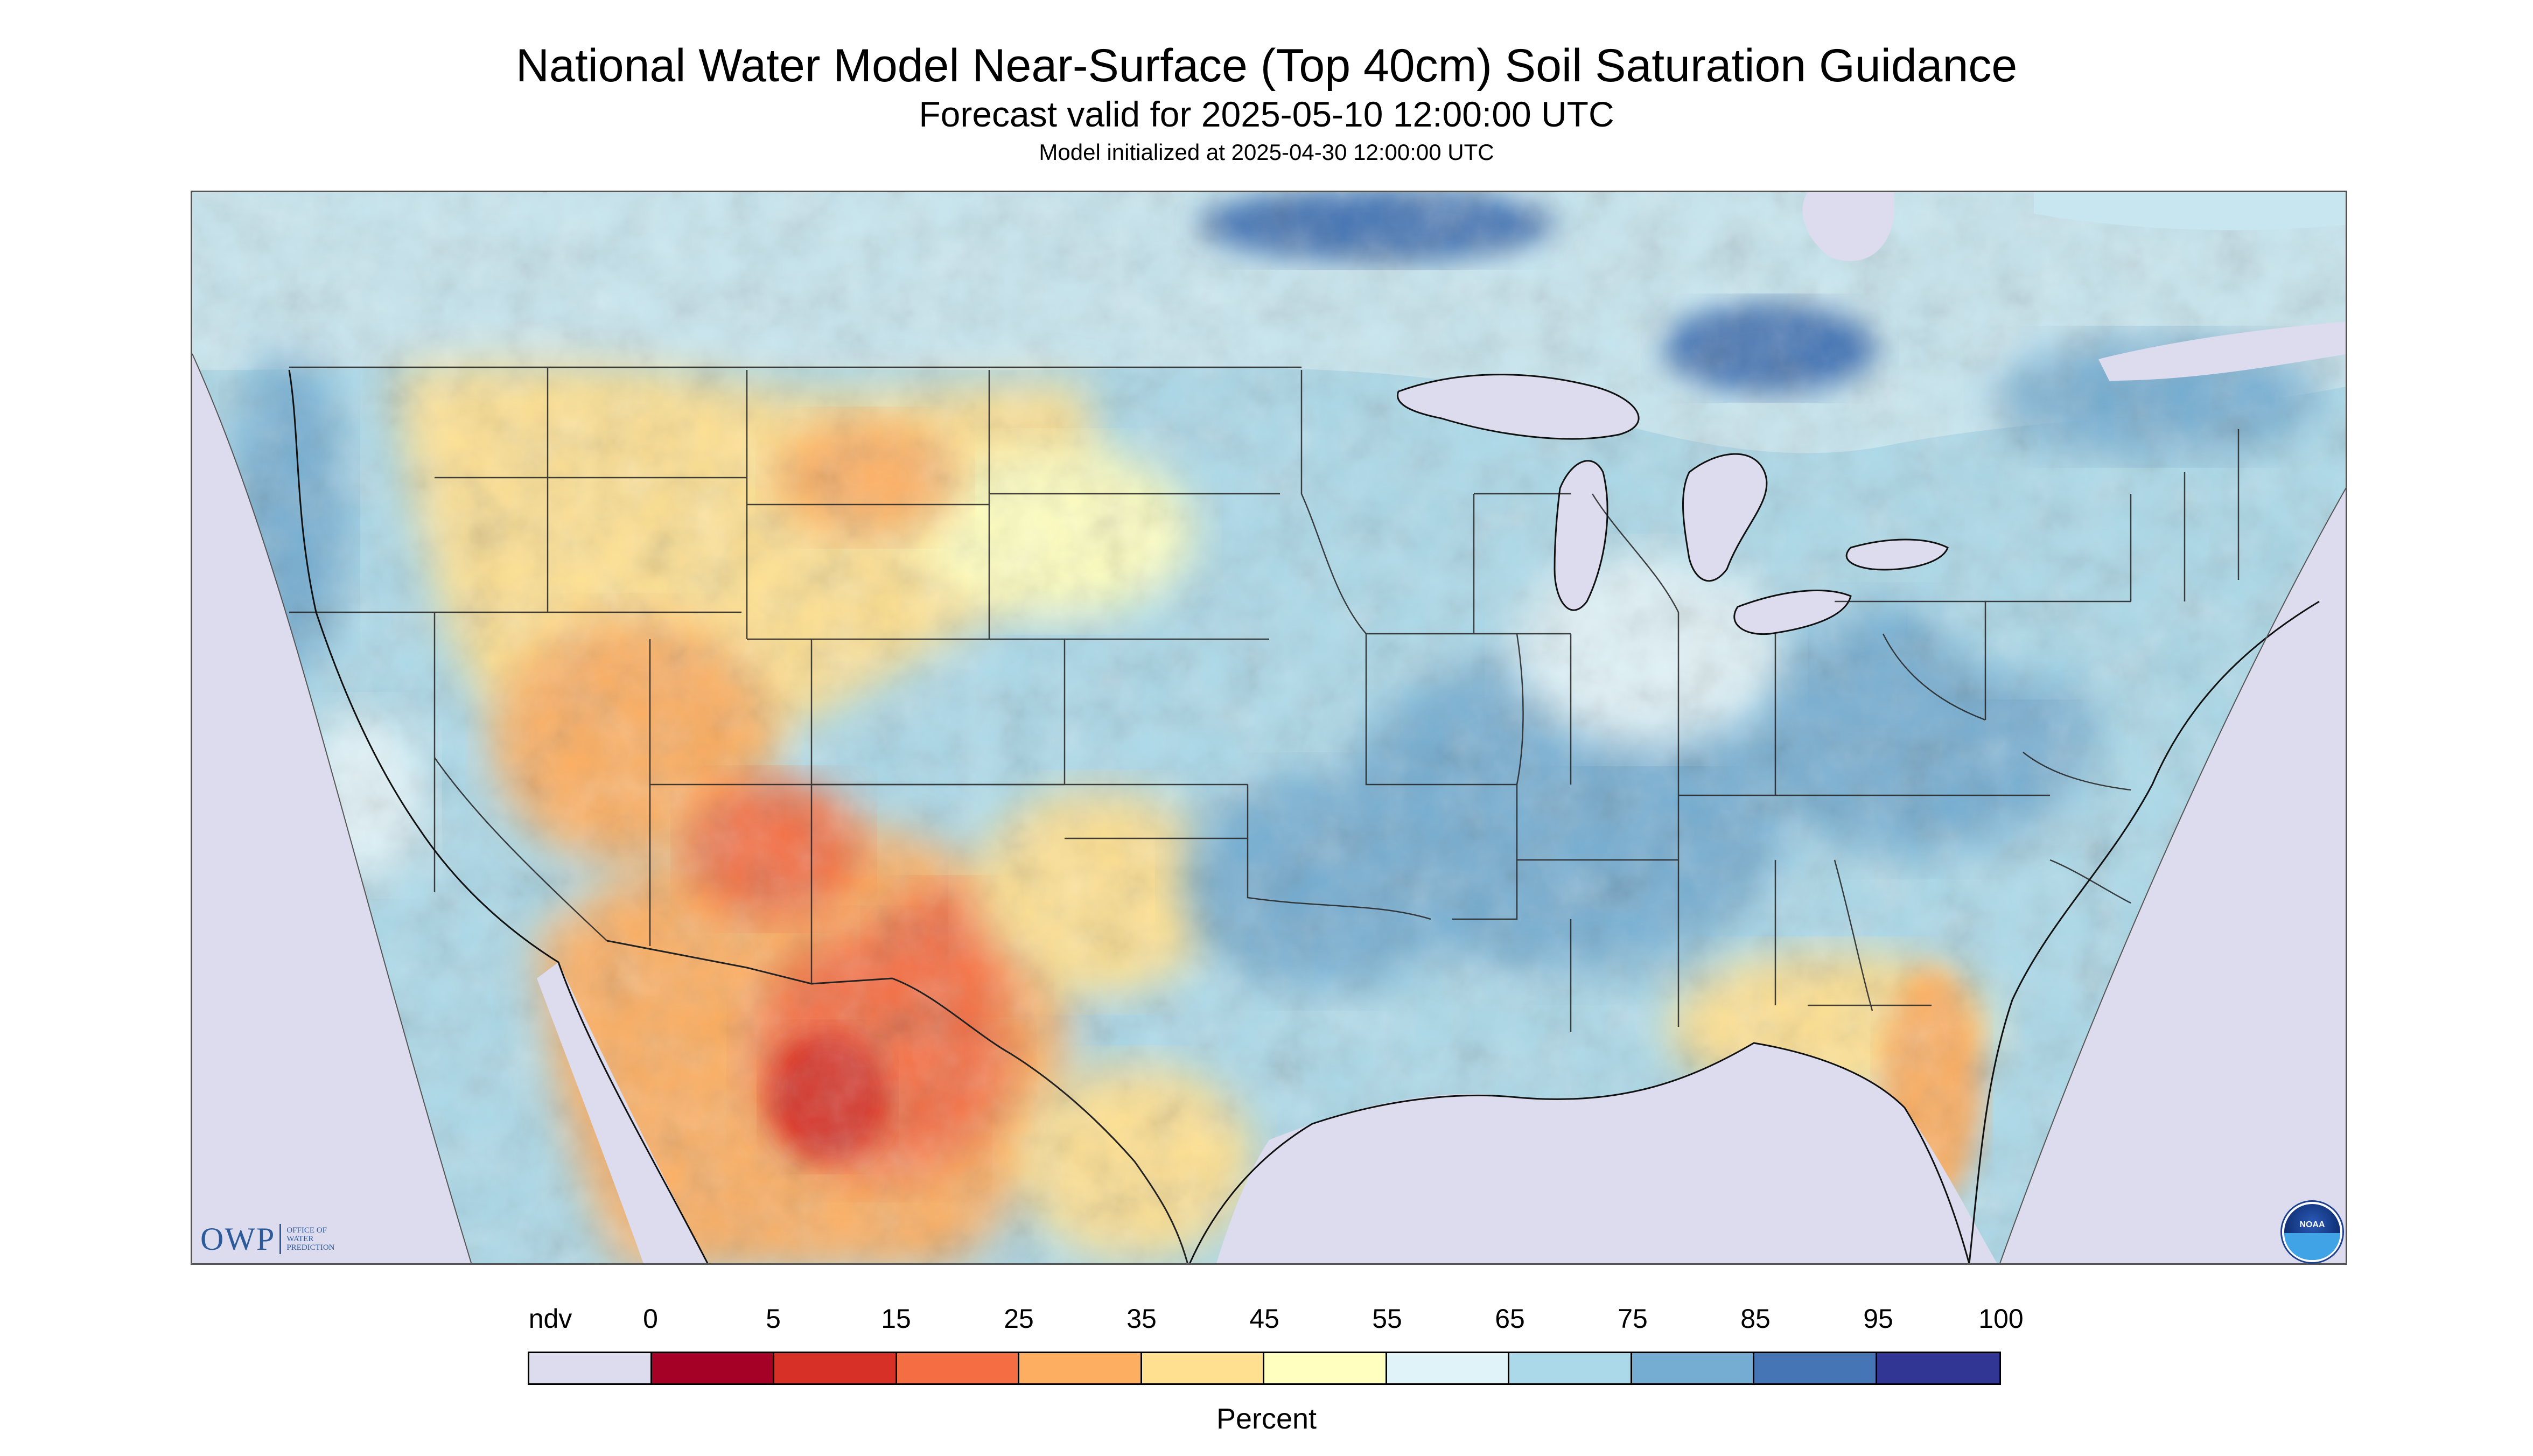  I want to click on atlantic-coastline, so click(2144, 931).